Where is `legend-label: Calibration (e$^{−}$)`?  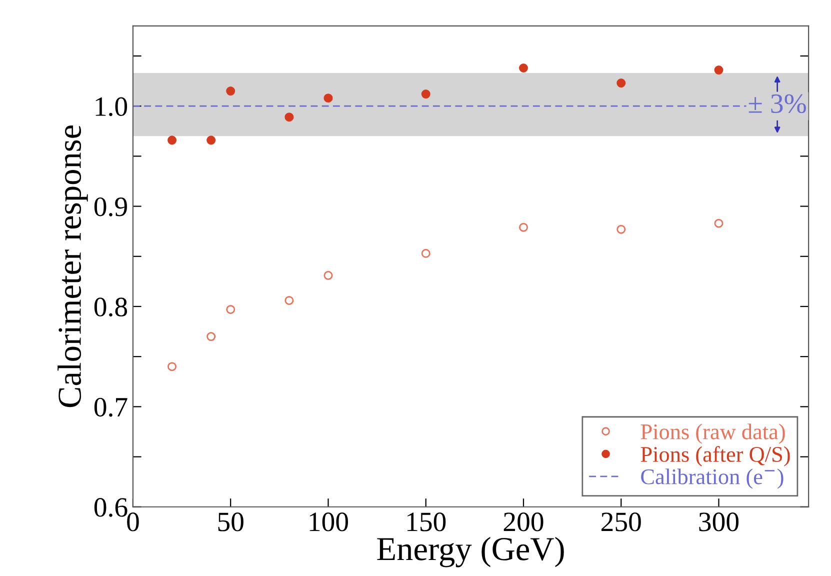
legend-label: Calibration (e$^{−}$) is located at coordinates (712, 478).